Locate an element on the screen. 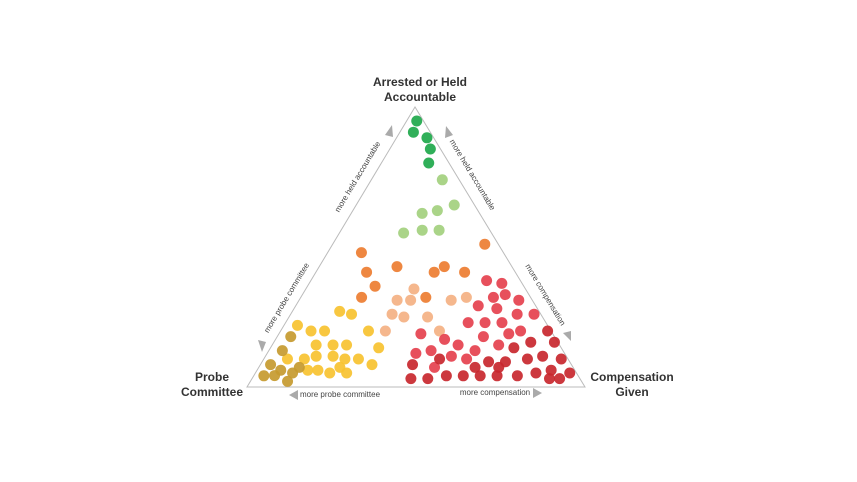  corner-label-top: Arrested or Held is located at coordinates (420, 82).